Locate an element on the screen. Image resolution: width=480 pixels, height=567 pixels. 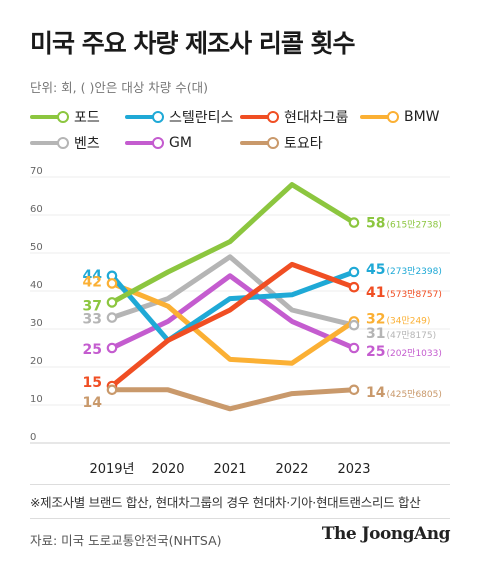
end-label: 45(273만2398) is located at coordinates (404, 270).